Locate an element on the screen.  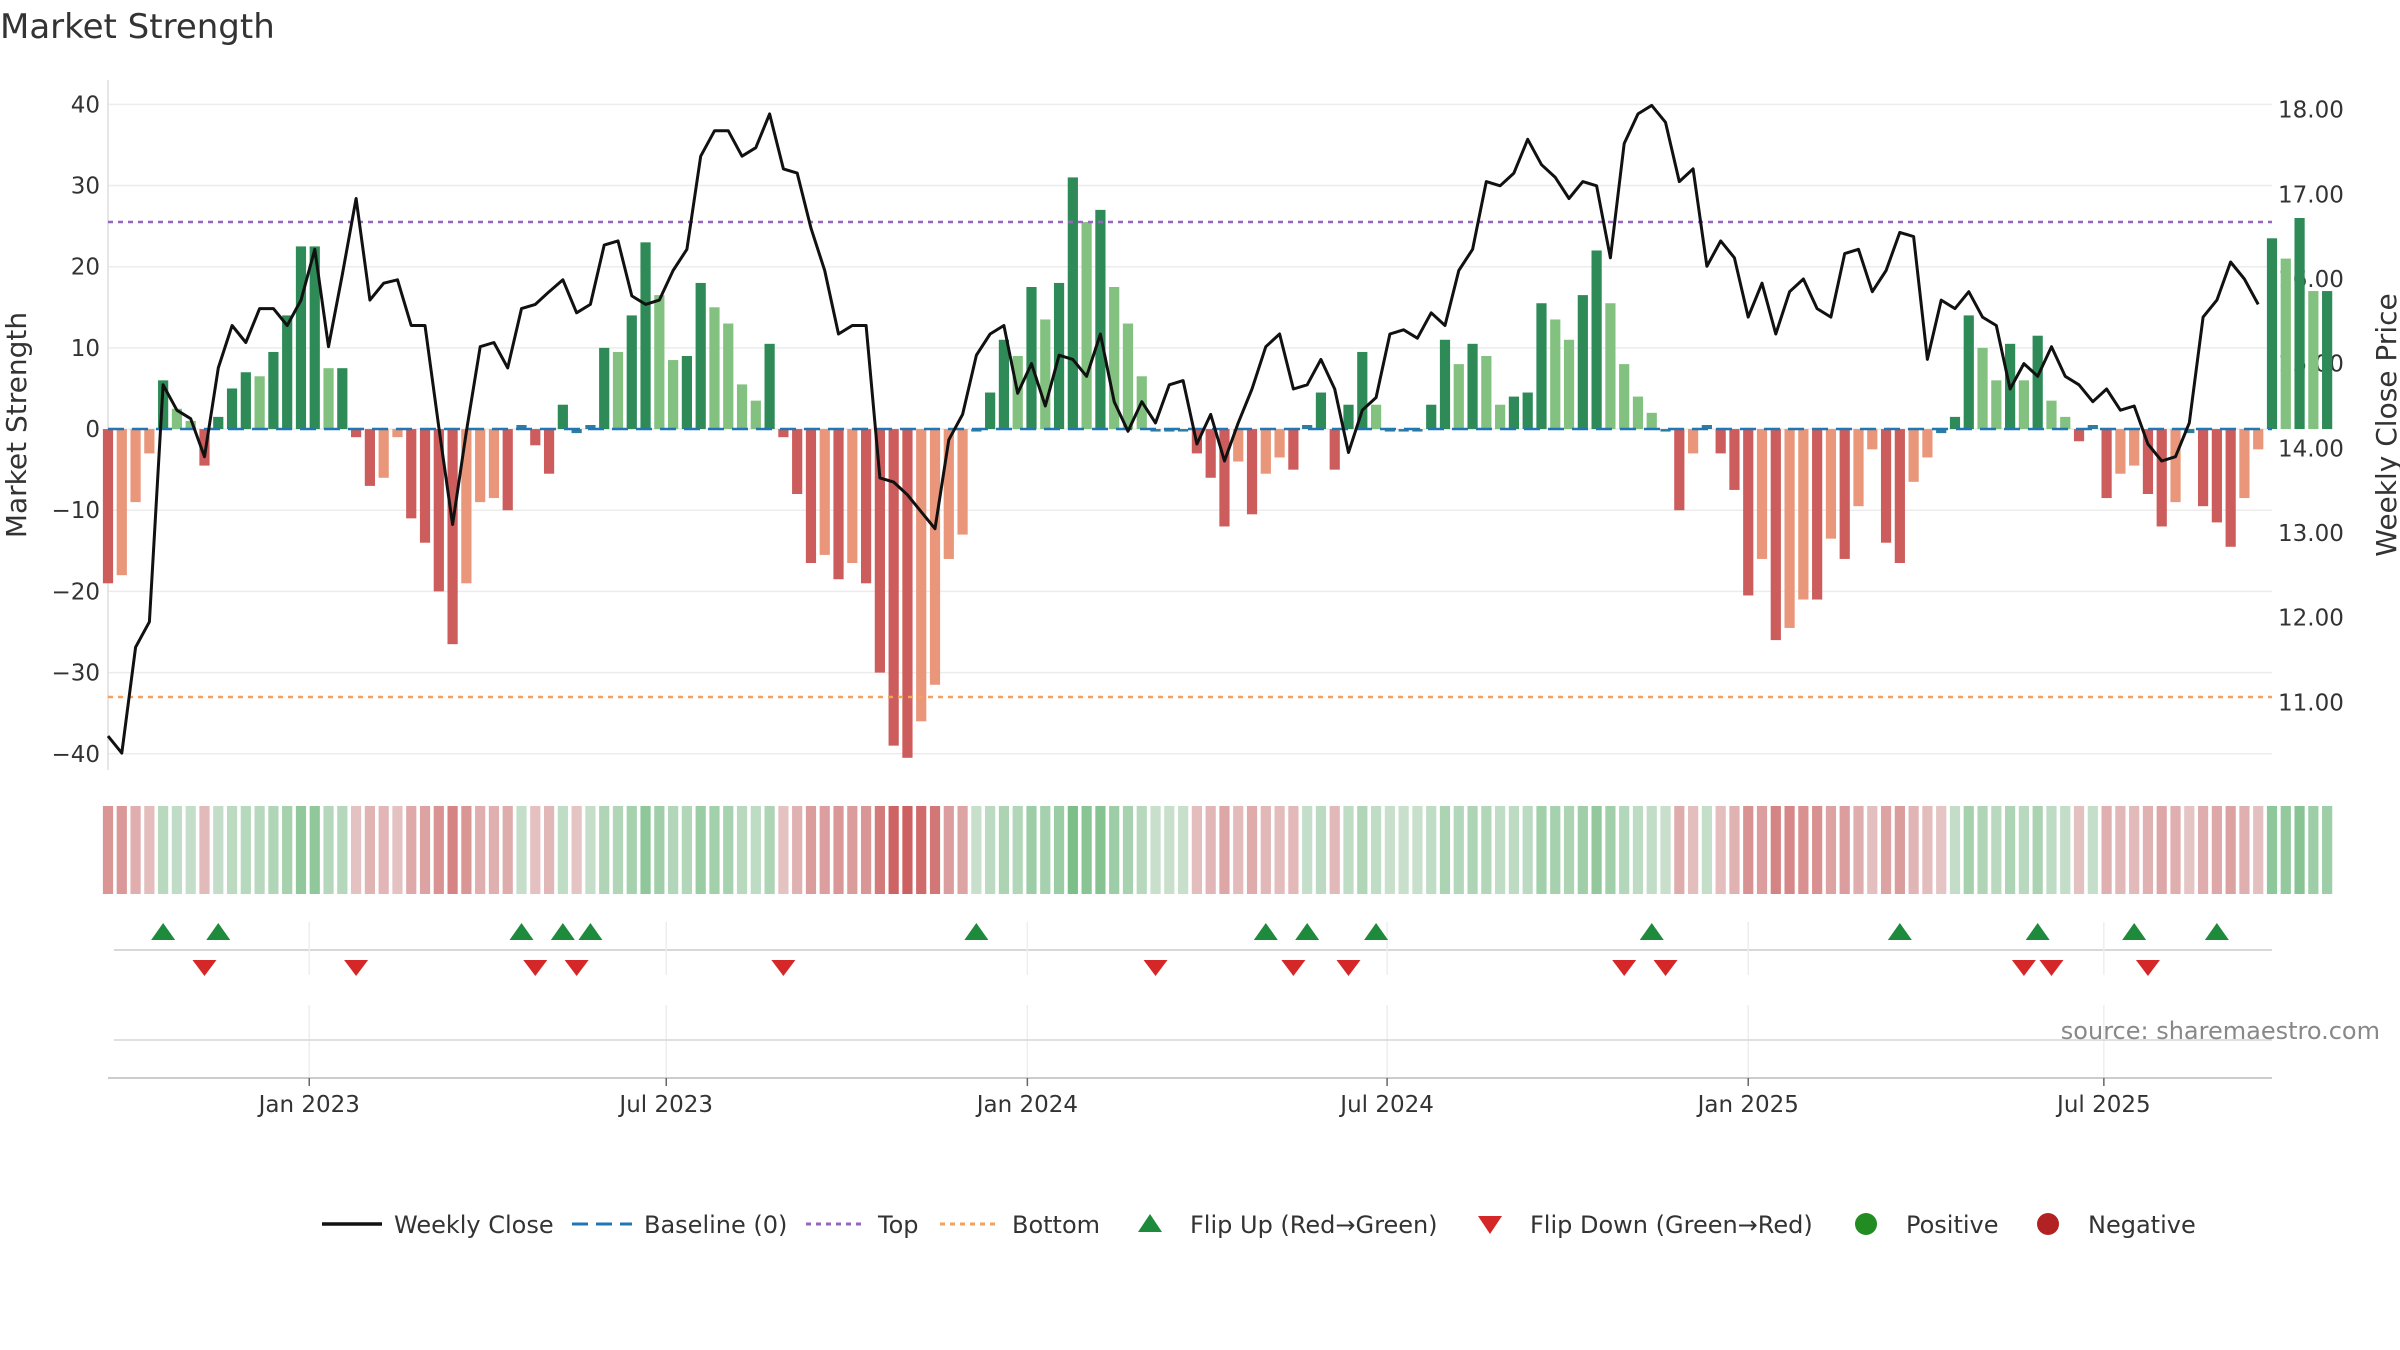
legend-item-negative: Negative is located at coordinates (2116, 1225).